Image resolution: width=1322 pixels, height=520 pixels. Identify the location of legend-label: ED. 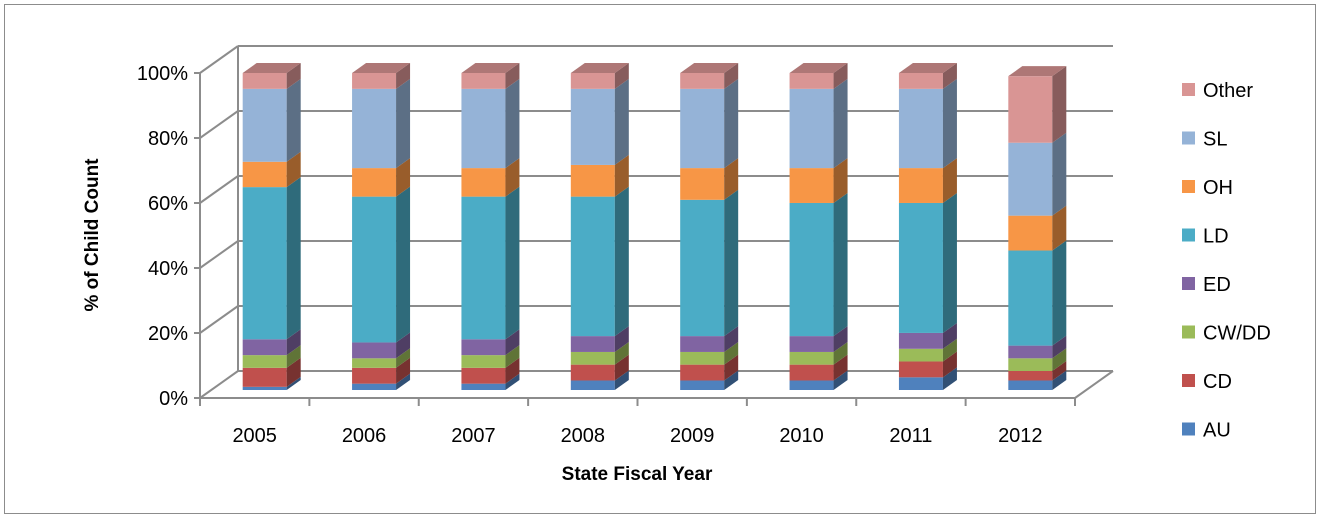
(1217, 285).